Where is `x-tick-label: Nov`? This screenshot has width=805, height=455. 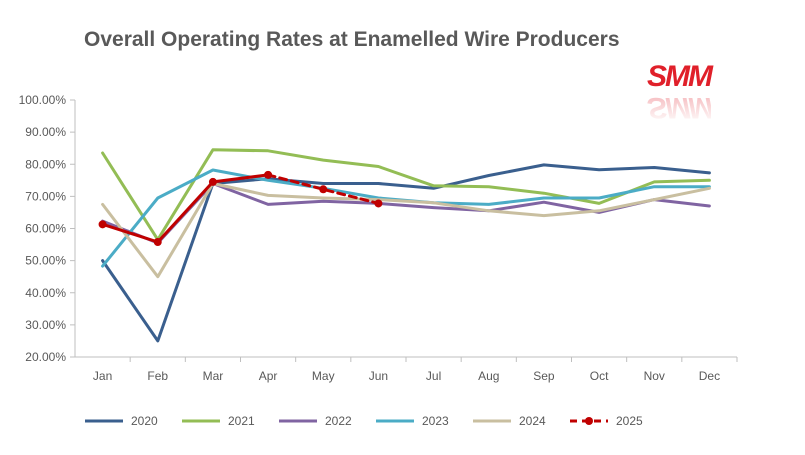
x-tick-label: Nov is located at coordinates (654, 376).